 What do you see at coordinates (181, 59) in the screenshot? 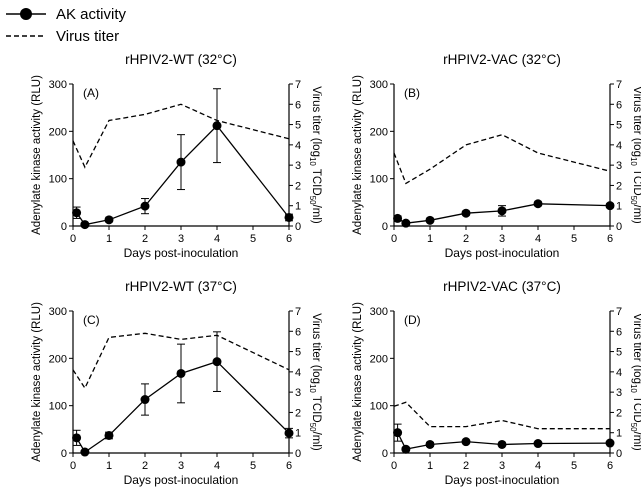
I see `panel-title: rHPIV2-WT (32°C)` at bounding box center [181, 59].